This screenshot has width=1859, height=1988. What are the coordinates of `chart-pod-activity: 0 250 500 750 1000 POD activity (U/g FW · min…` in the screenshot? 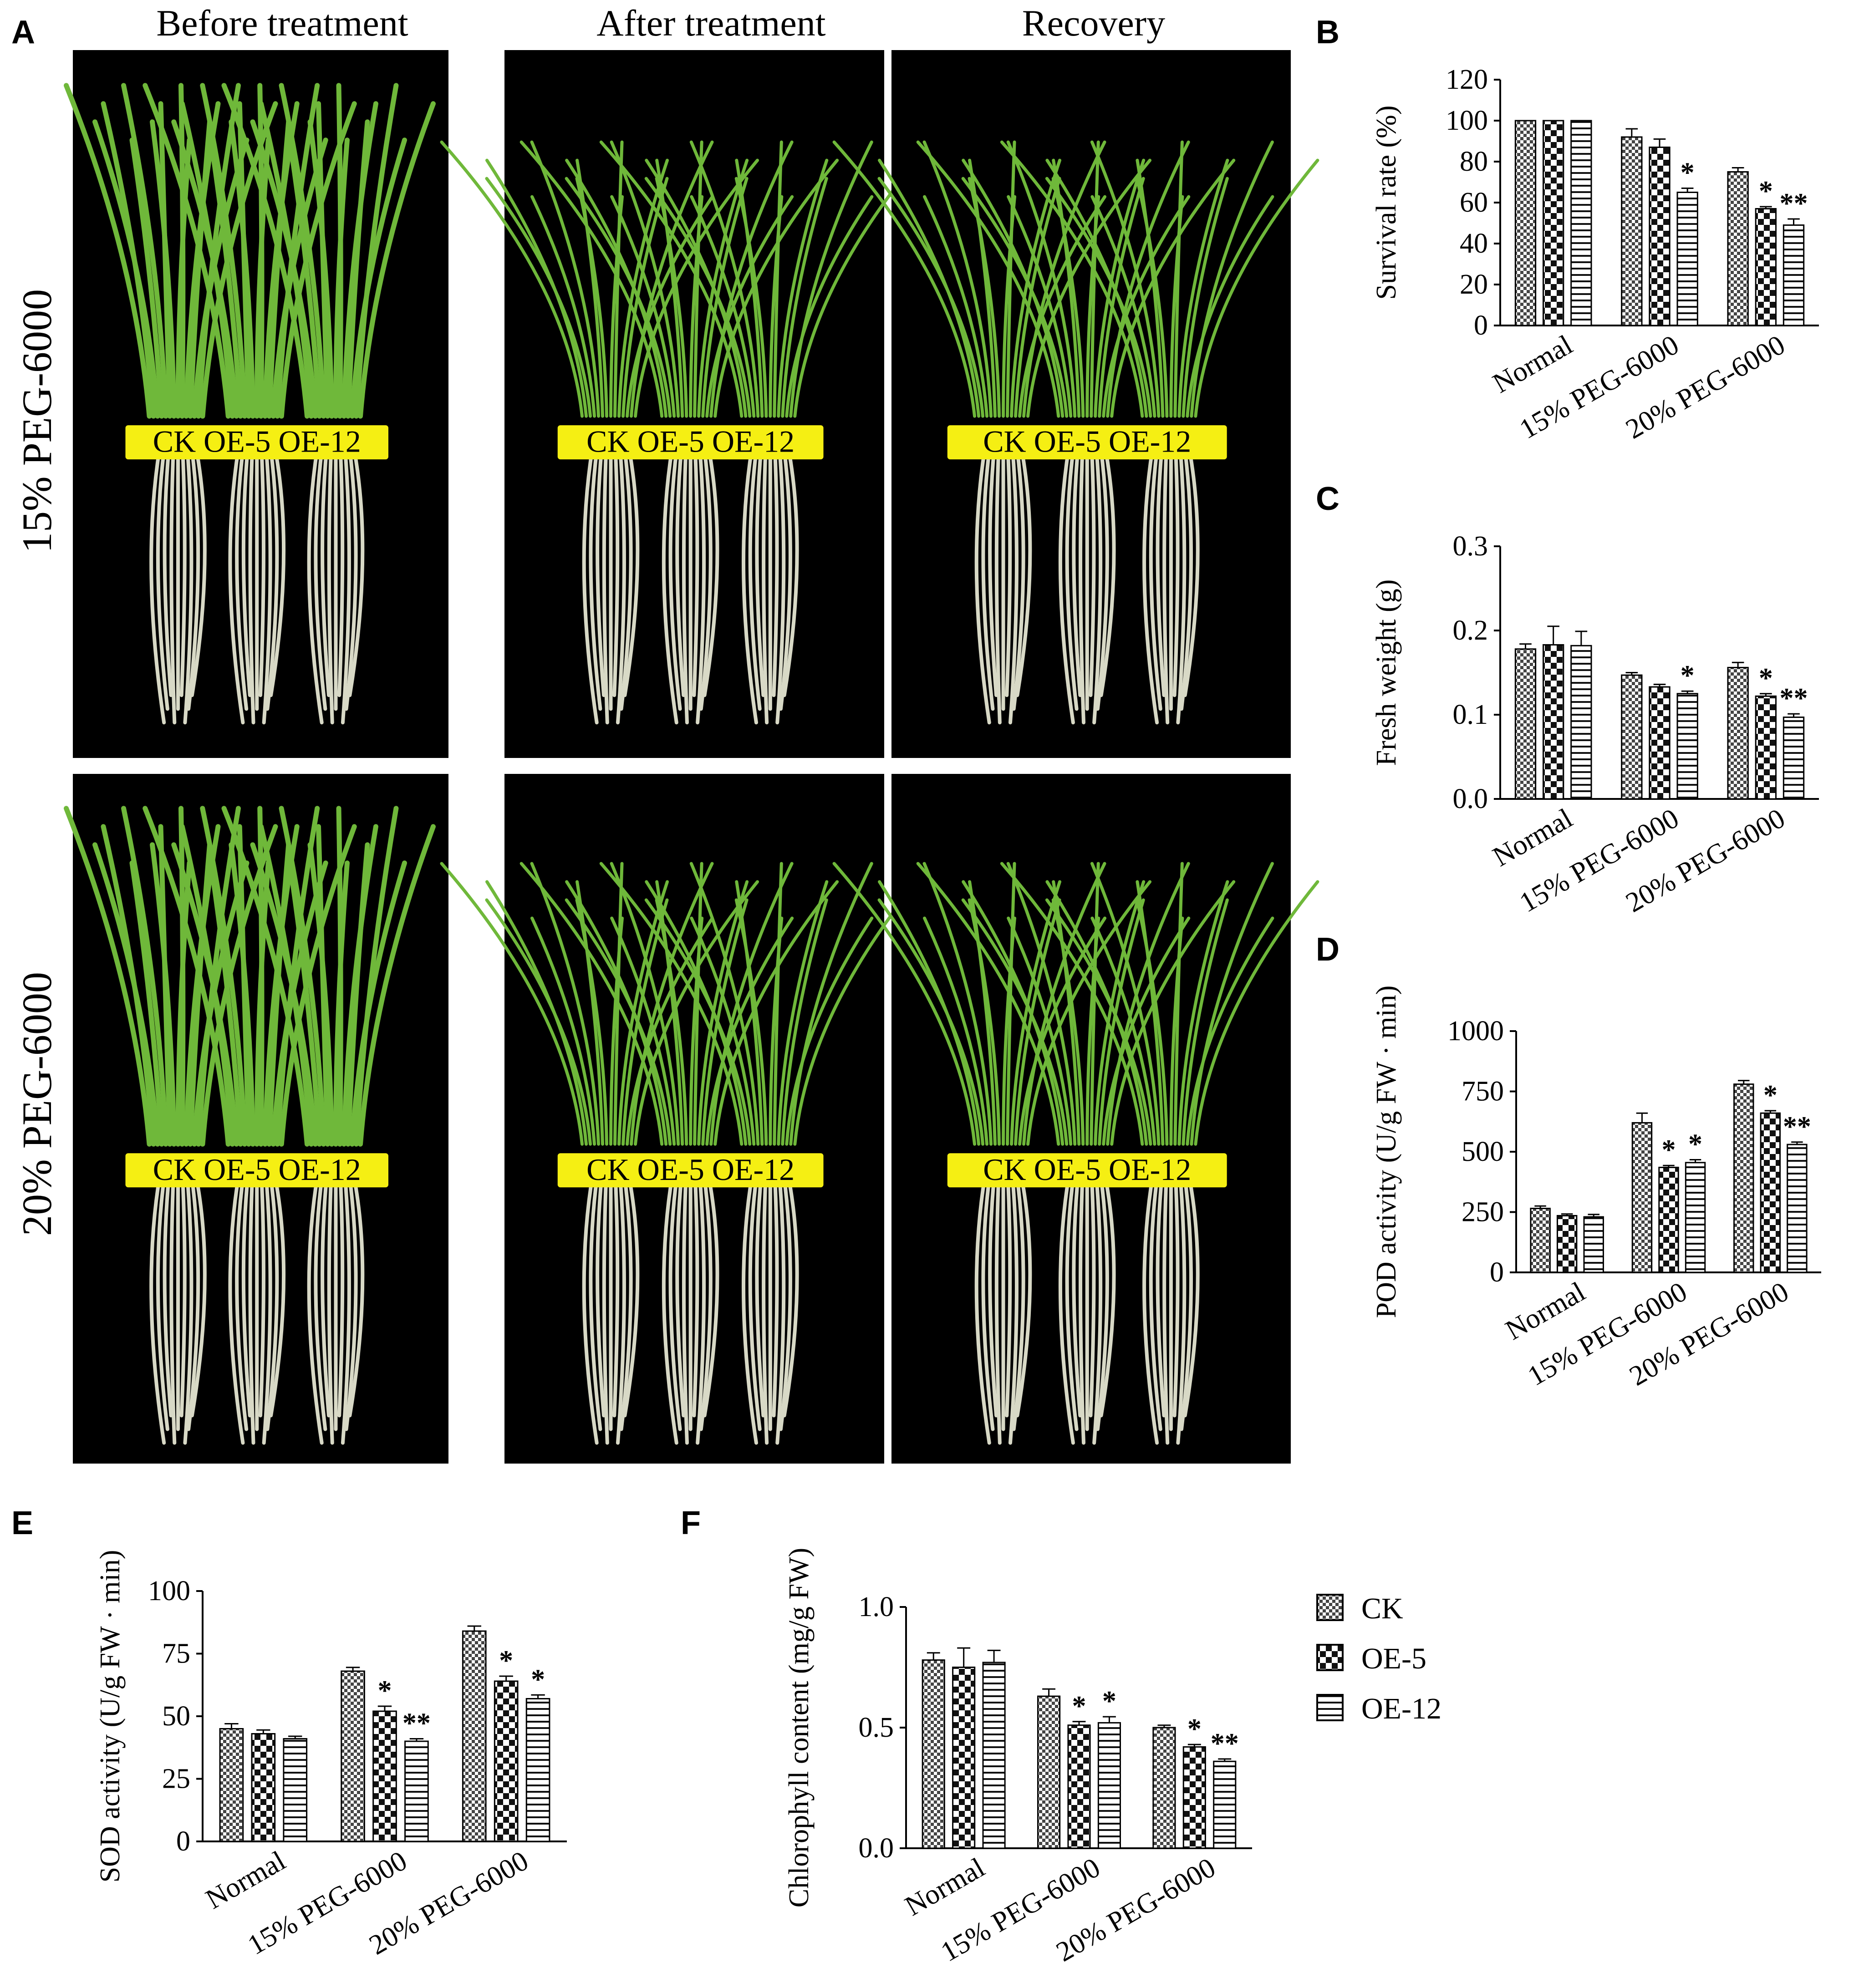 It's located at (1596, 1189).